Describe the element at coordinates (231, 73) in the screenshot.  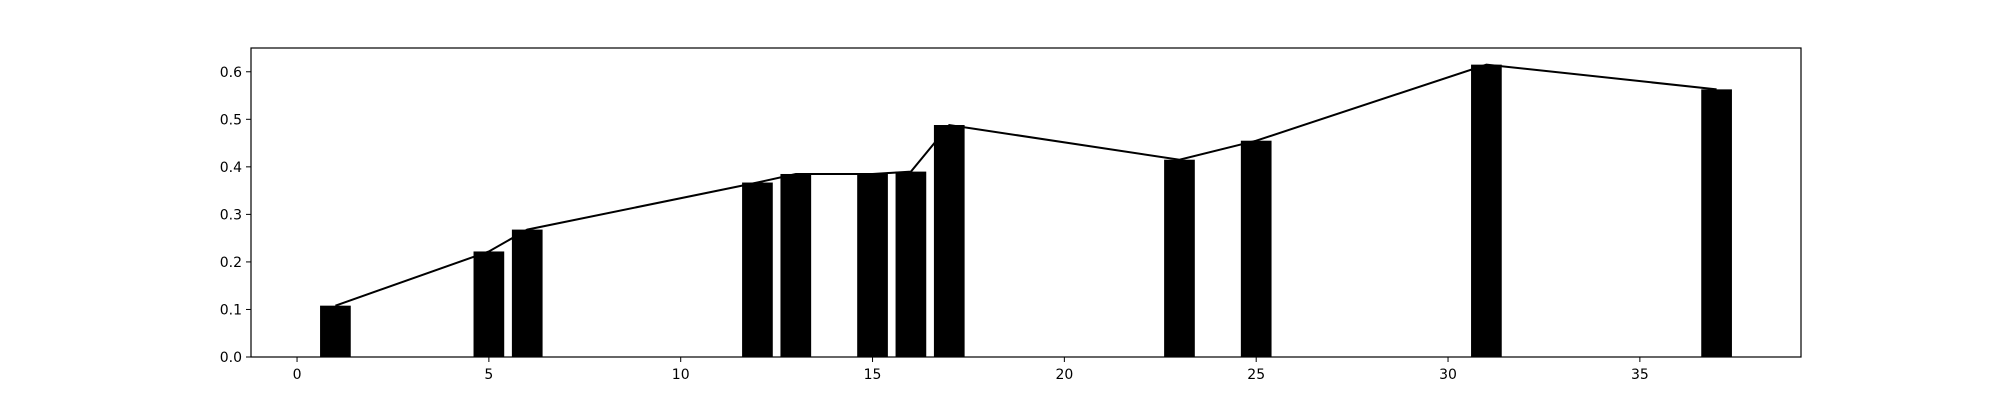
I see `y-tick-label: 0.6` at that location.